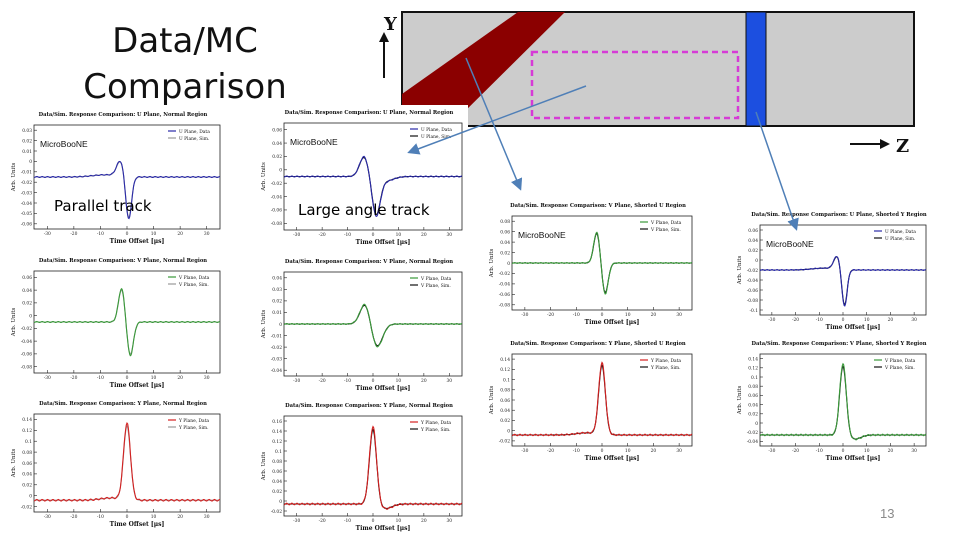  What do you see at coordinates (364, 210) in the screenshot?
I see `large-angle-track-label: Large angle track` at bounding box center [364, 210].